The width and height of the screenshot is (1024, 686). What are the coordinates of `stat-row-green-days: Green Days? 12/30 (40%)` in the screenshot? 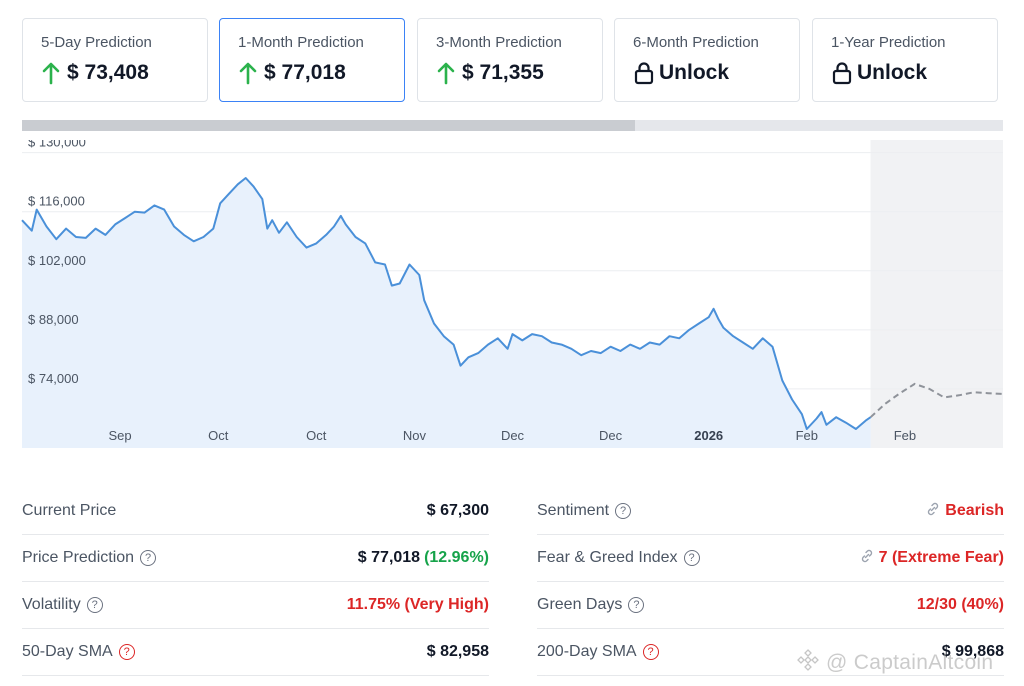 It's located at (770, 605).